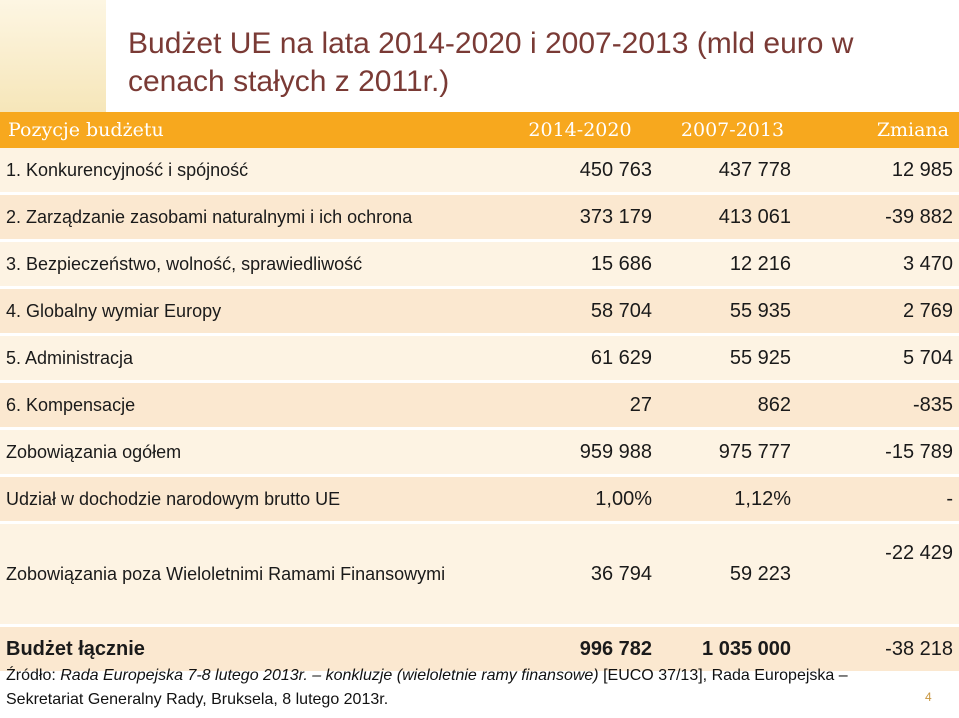  Describe the element at coordinates (580, 574) in the screenshot. I see `row-value-2014: 36 794` at that location.